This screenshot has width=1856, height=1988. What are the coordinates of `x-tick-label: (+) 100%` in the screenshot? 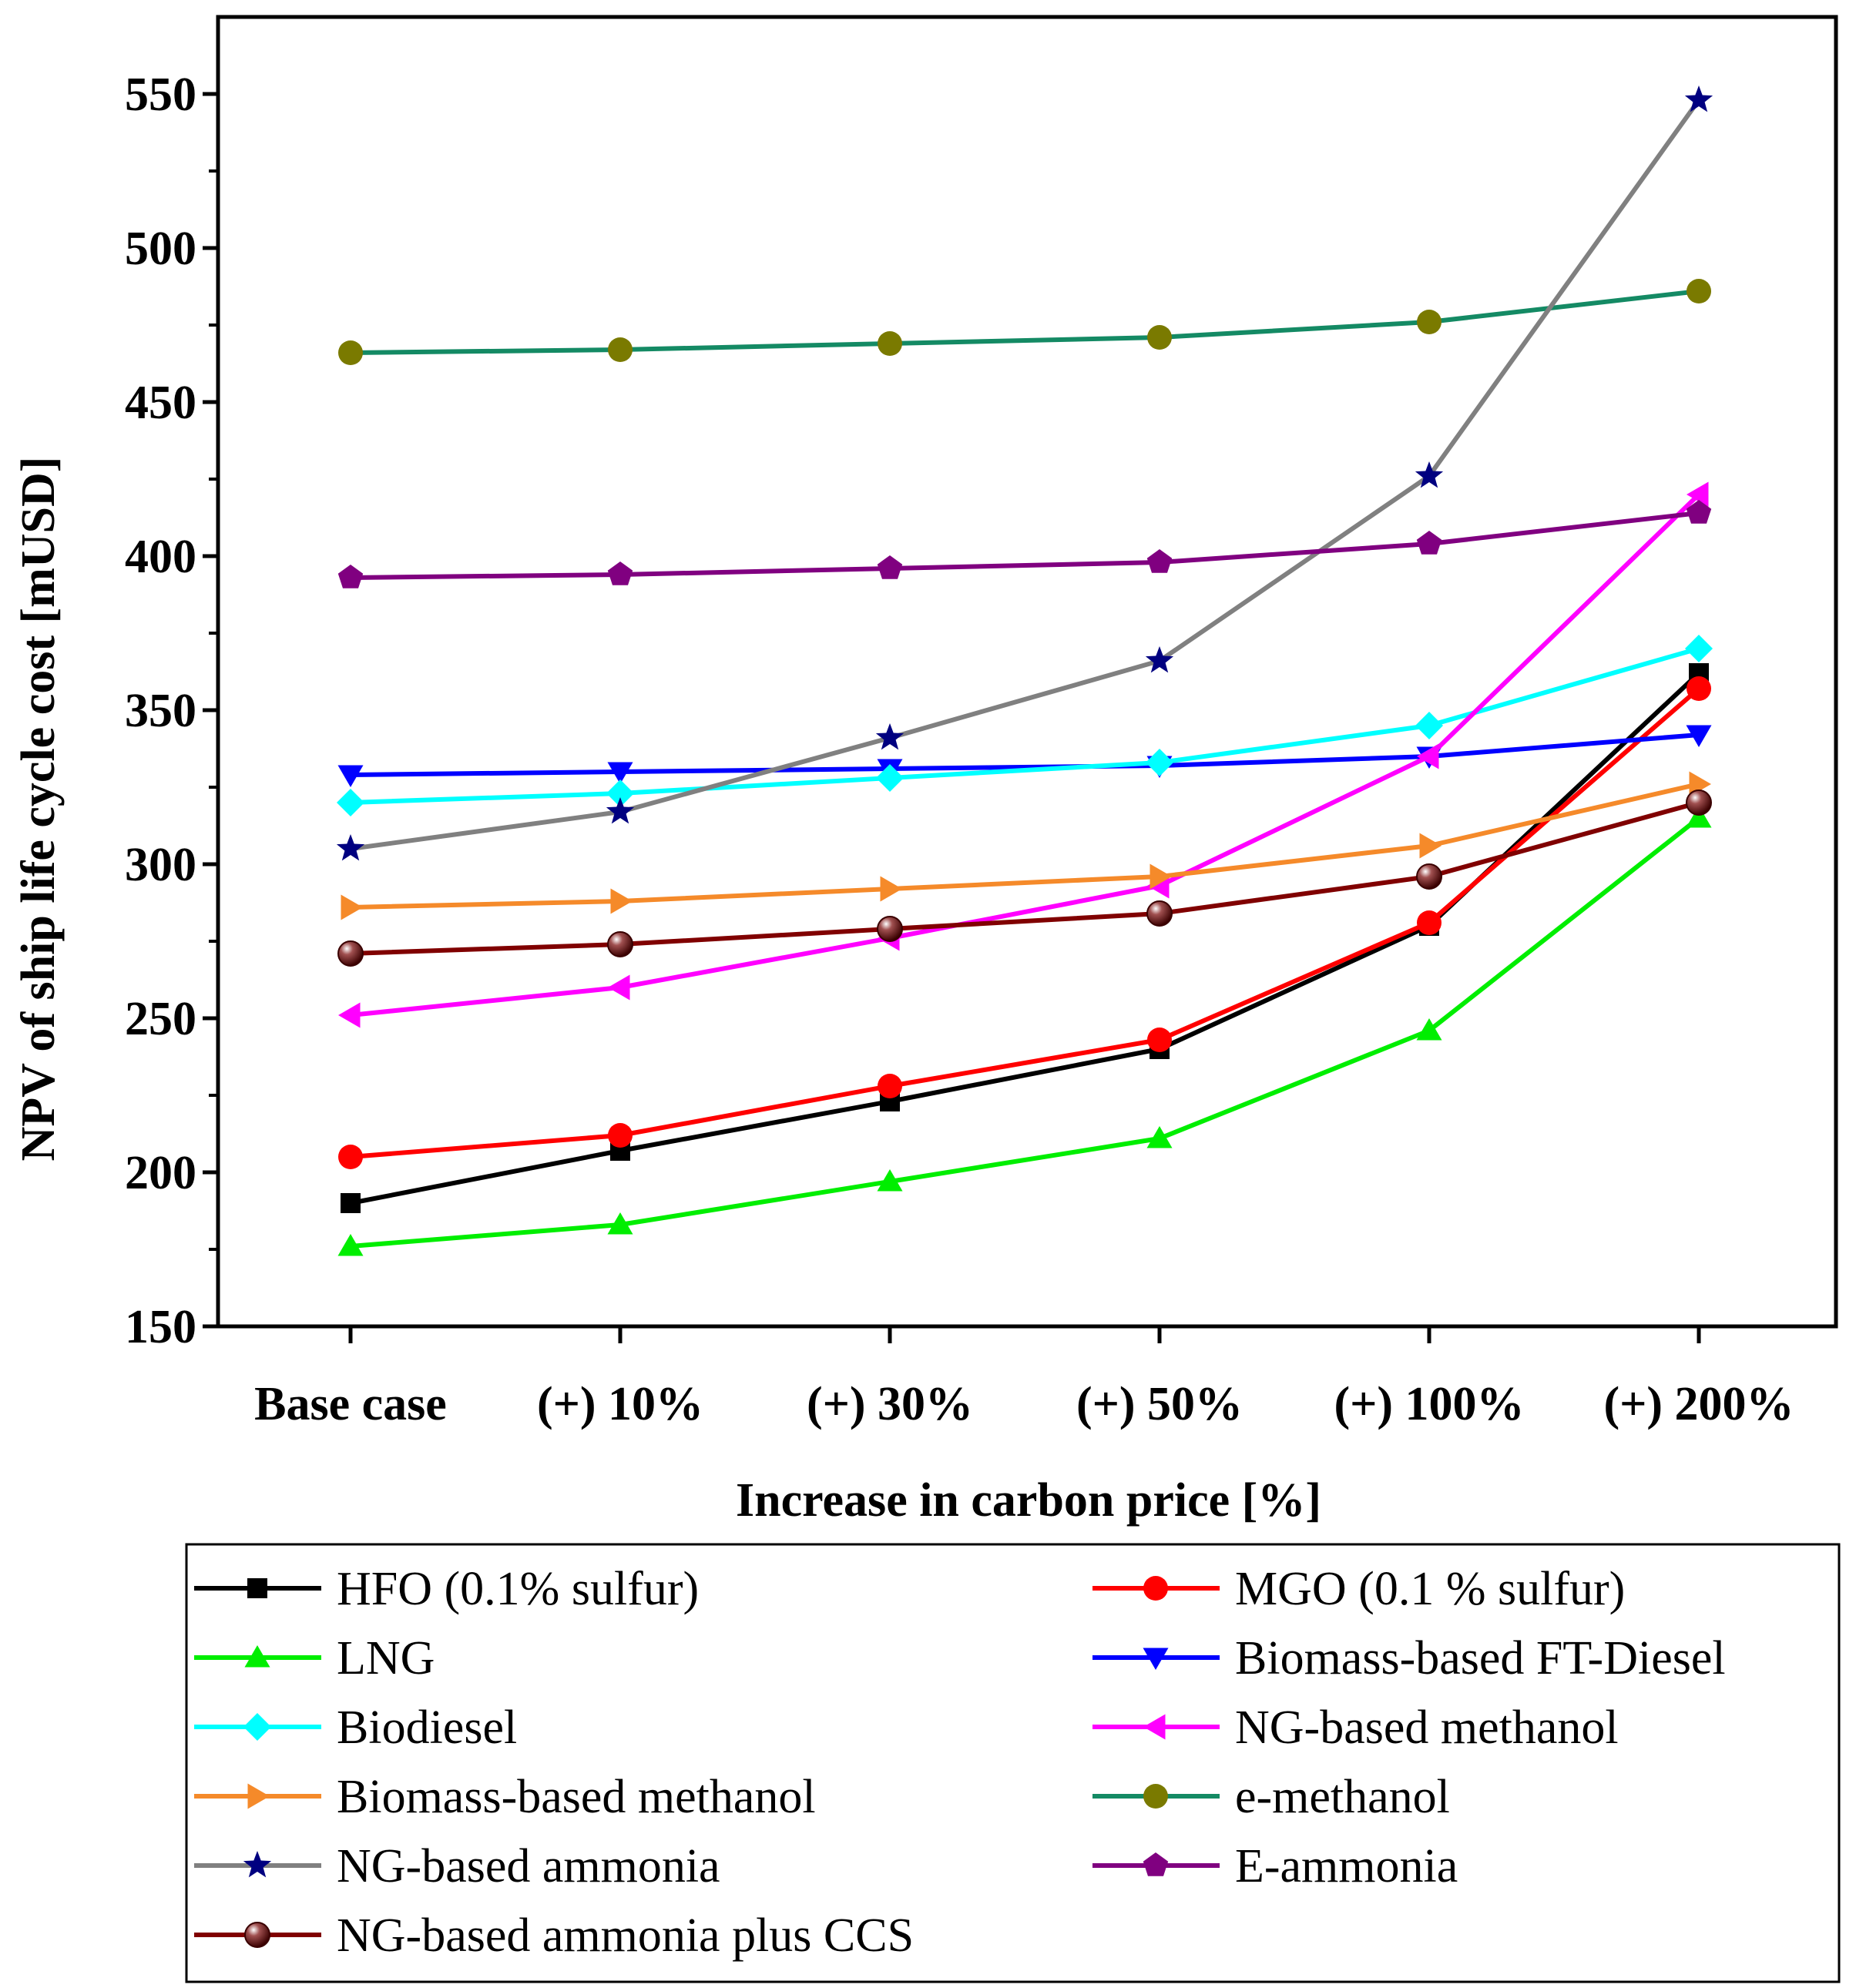 It's located at (1429, 1404).